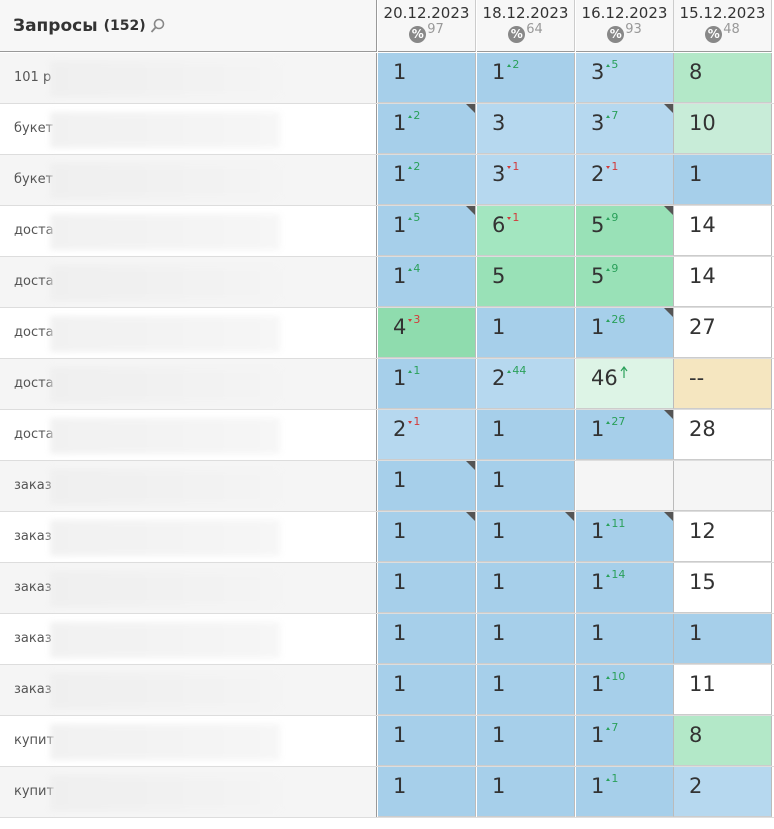  Describe the element at coordinates (34, 179) in the screenshot. I see `query-text: букет` at that location.